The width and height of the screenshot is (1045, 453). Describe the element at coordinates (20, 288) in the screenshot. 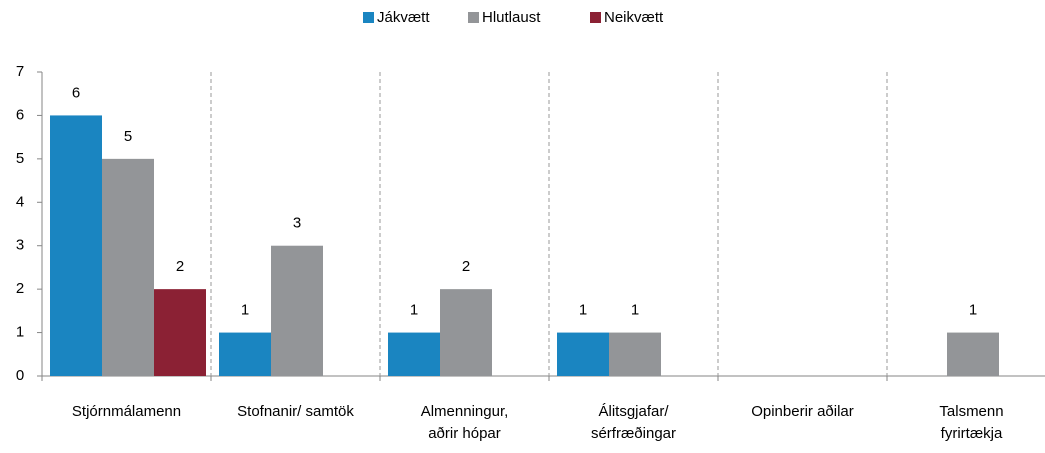

I see `y-tick-label: 2` at that location.